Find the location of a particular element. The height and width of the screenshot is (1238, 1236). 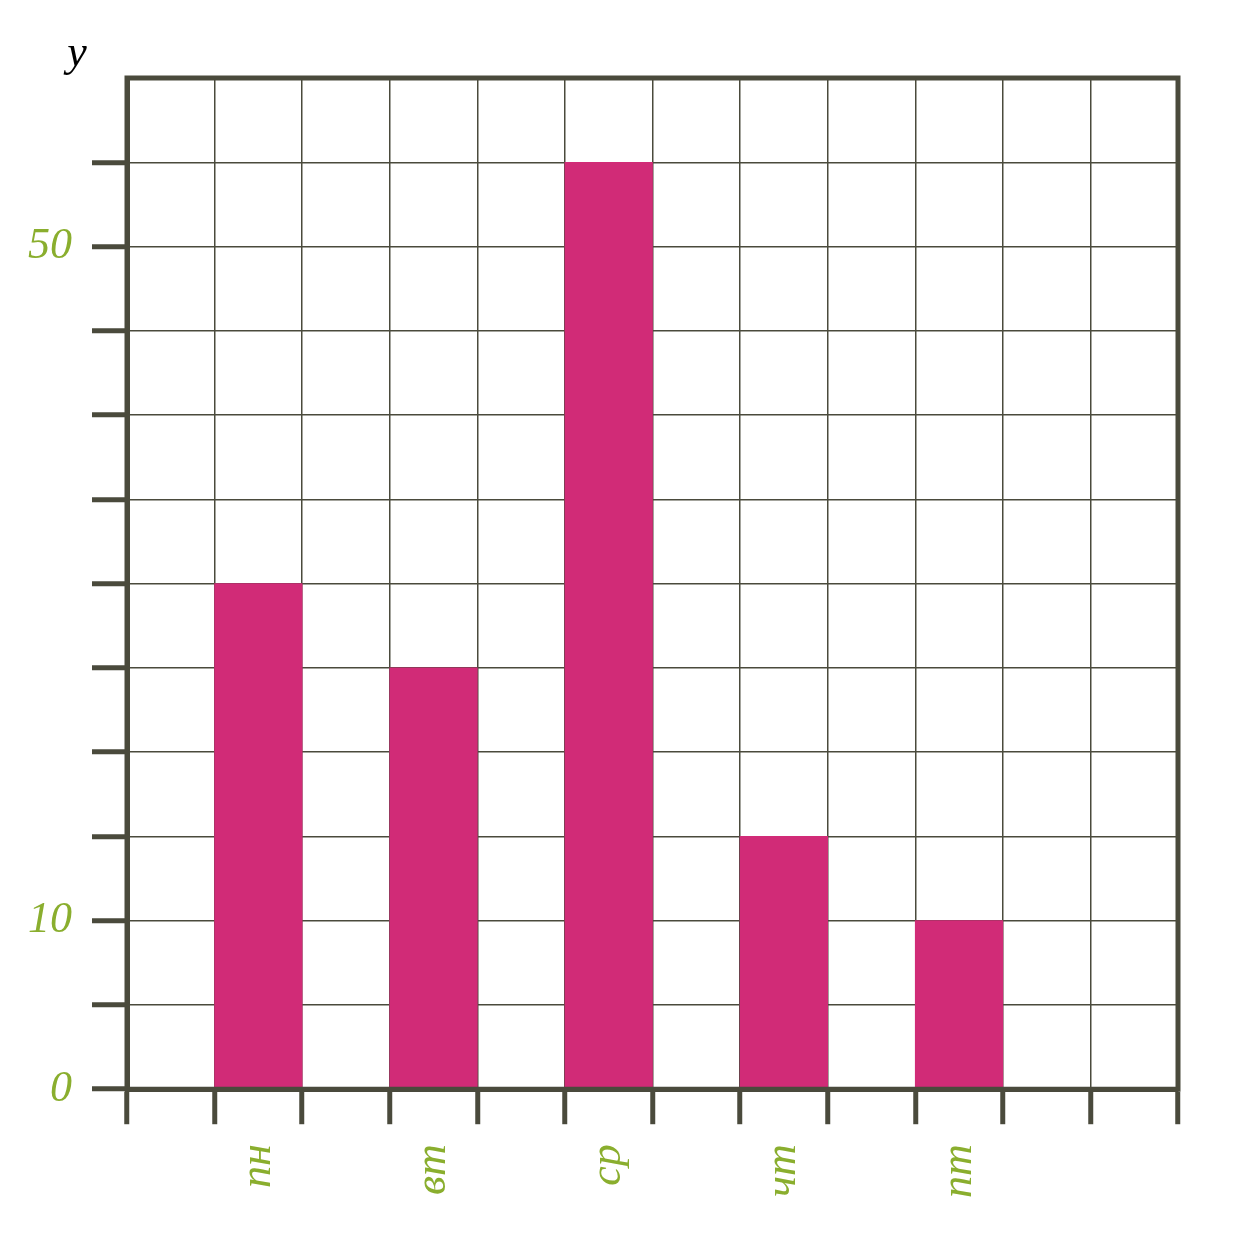

x-tick-label: ср is located at coordinates (606, 1165).